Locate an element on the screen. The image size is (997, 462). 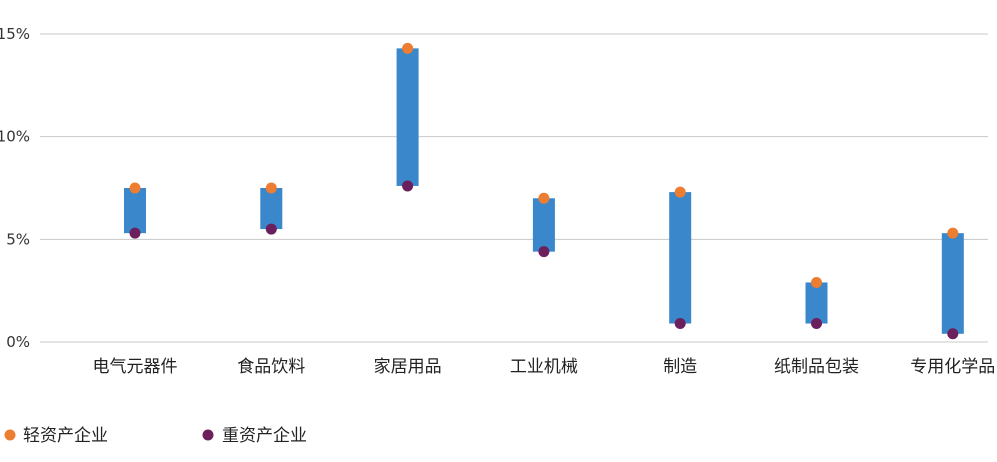
x-category-label: 制造 is located at coordinates (680, 367).